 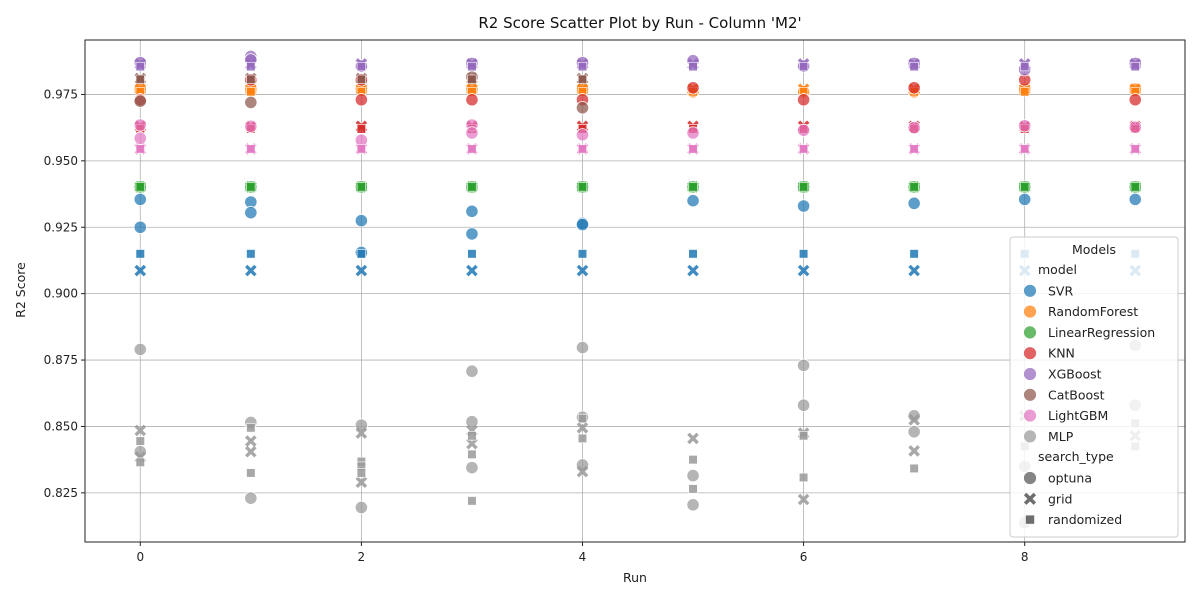 I want to click on y-tick-label: 0.900, so click(x=61, y=294).